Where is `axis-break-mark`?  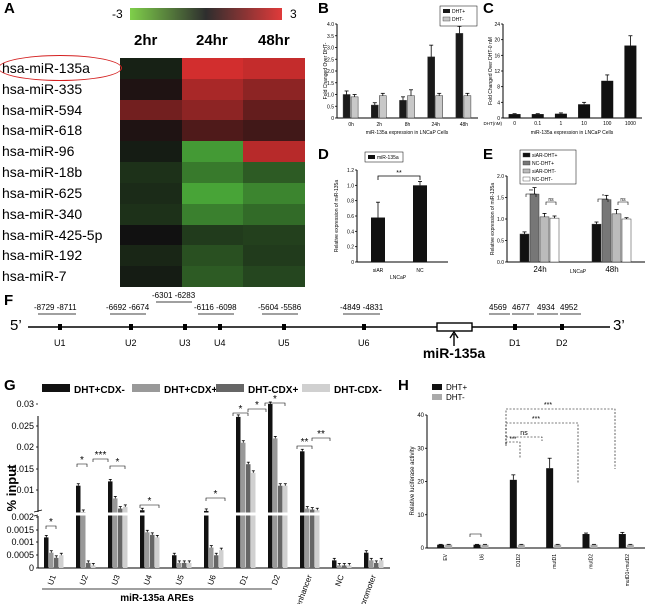 axis-break-mark is located at coordinates (38, 511).